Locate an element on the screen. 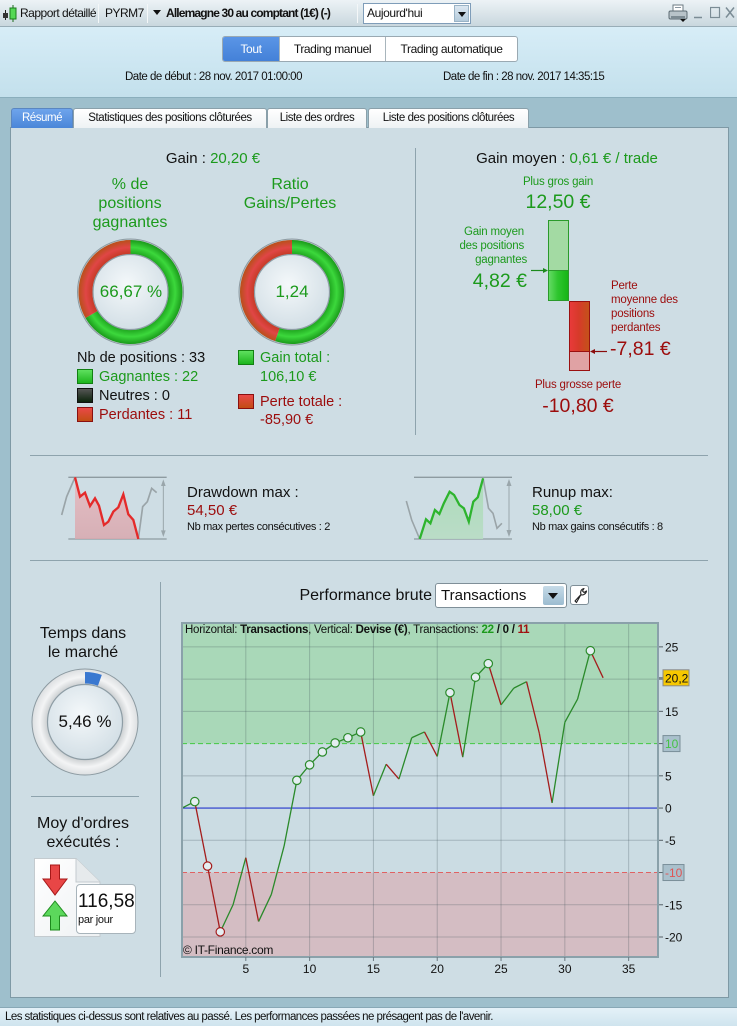  average-gain-label: Gain moyen : is located at coordinates (521, 158).